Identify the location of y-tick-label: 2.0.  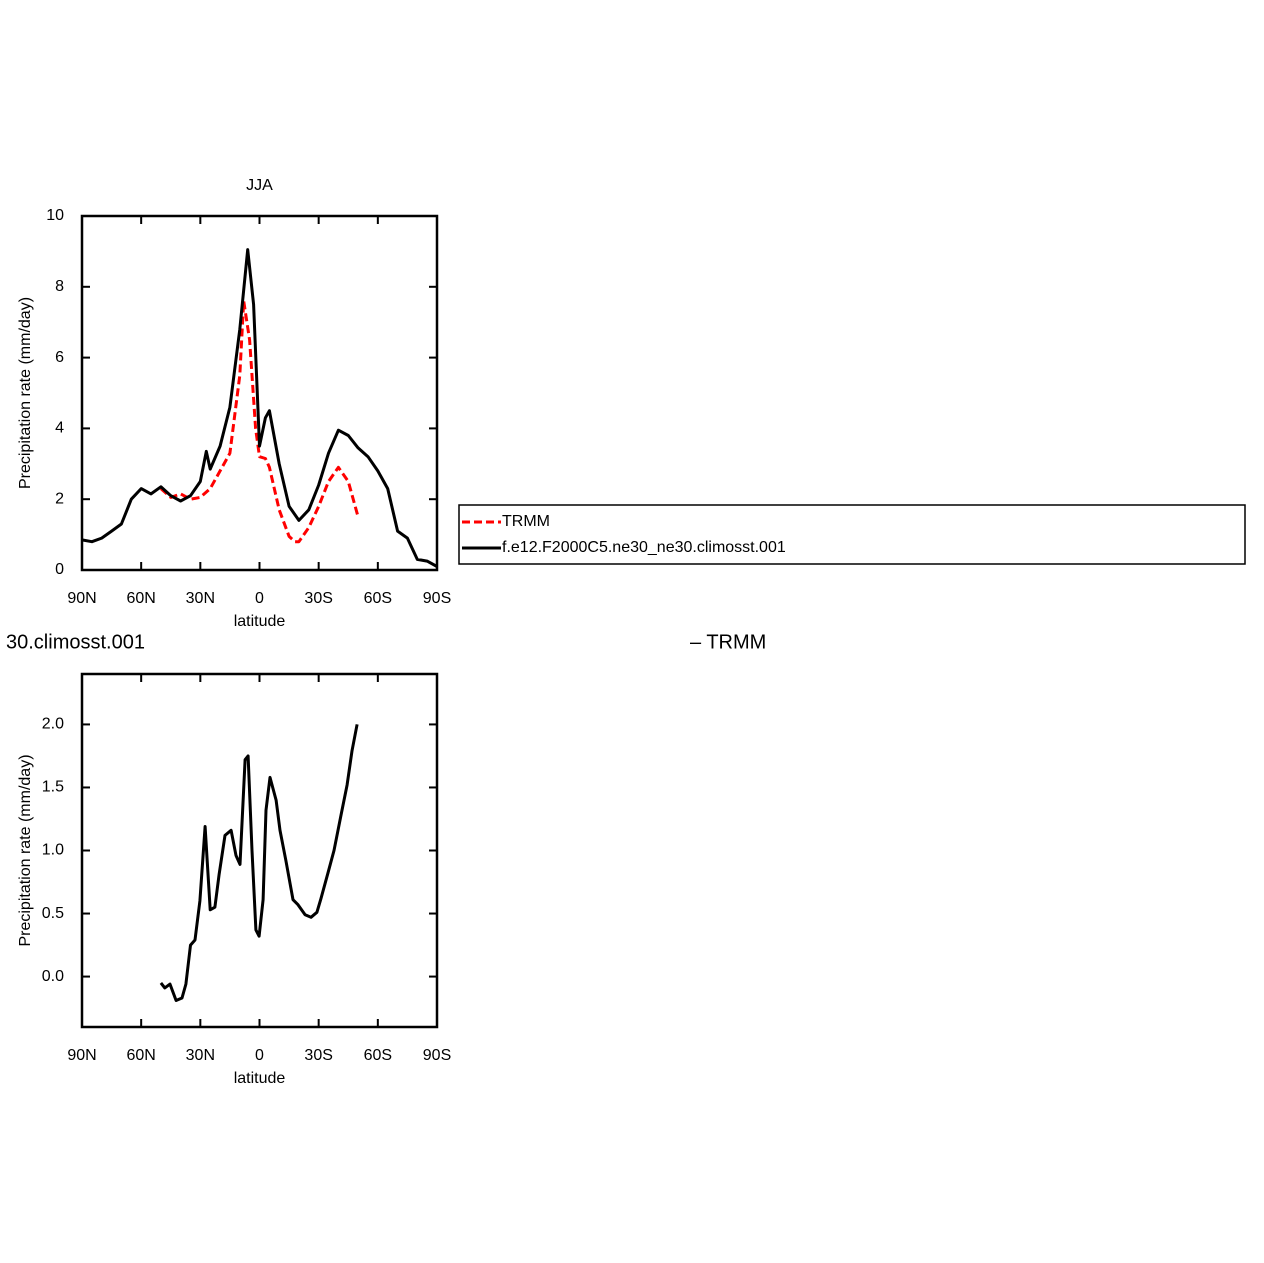
(53, 724).